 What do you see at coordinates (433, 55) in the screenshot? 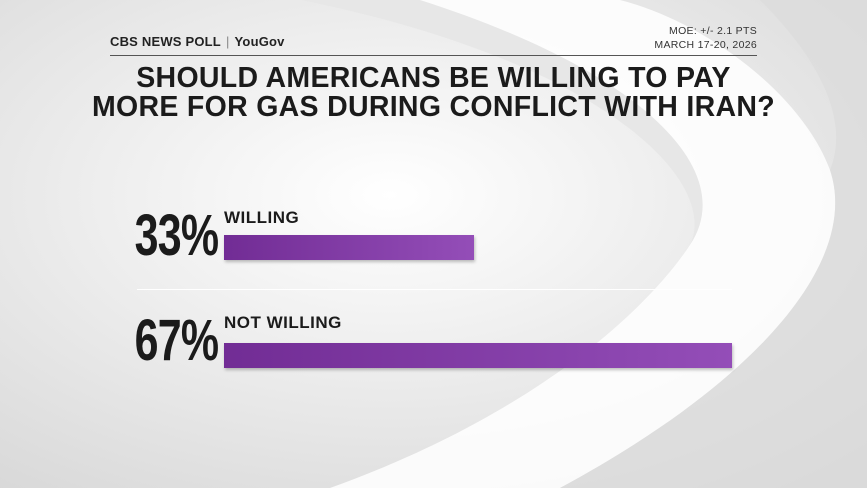
I see `header-rule` at bounding box center [433, 55].